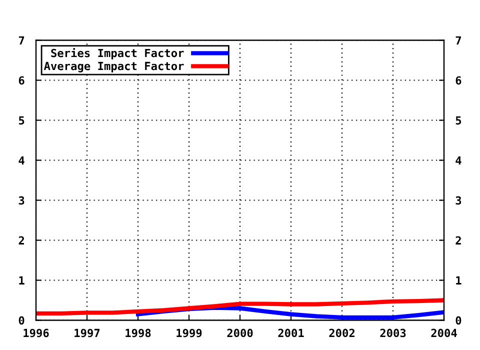 Image resolution: width=480 pixels, height=350 pixels. I want to click on legend-label: Average Impact Factor, so click(114, 67).